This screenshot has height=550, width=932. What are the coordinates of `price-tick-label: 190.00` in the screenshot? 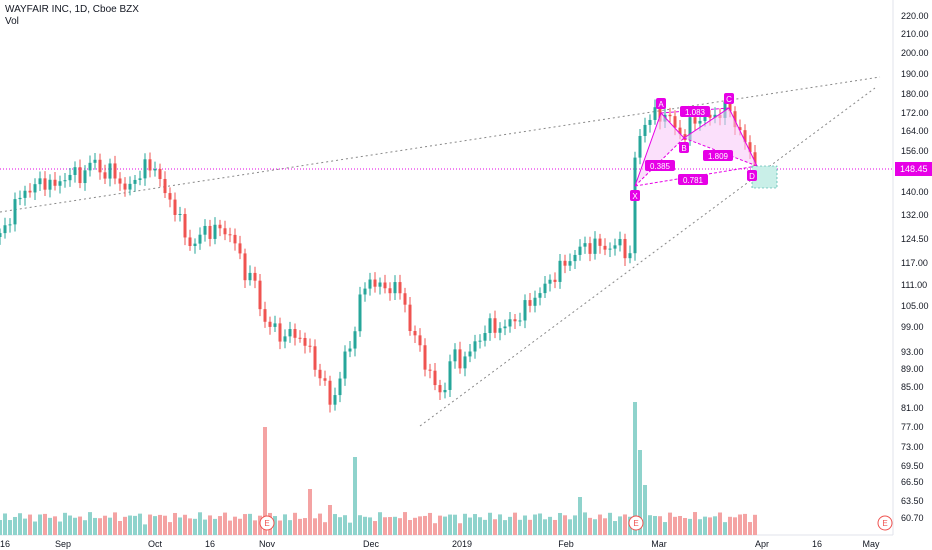 It's located at (915, 74).